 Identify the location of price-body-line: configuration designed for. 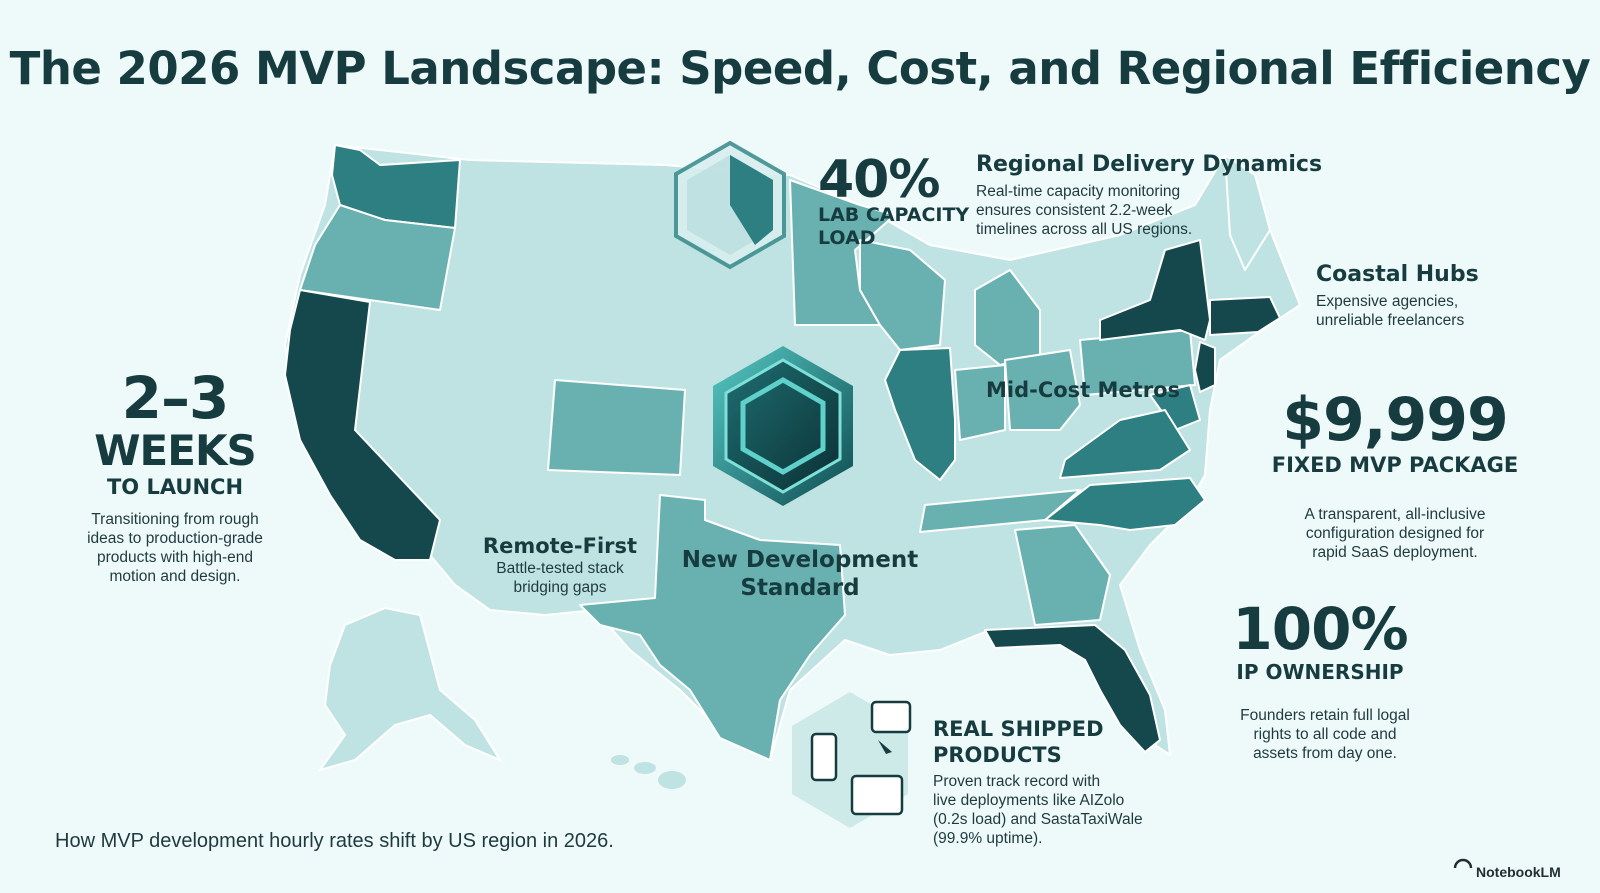
(1395, 533).